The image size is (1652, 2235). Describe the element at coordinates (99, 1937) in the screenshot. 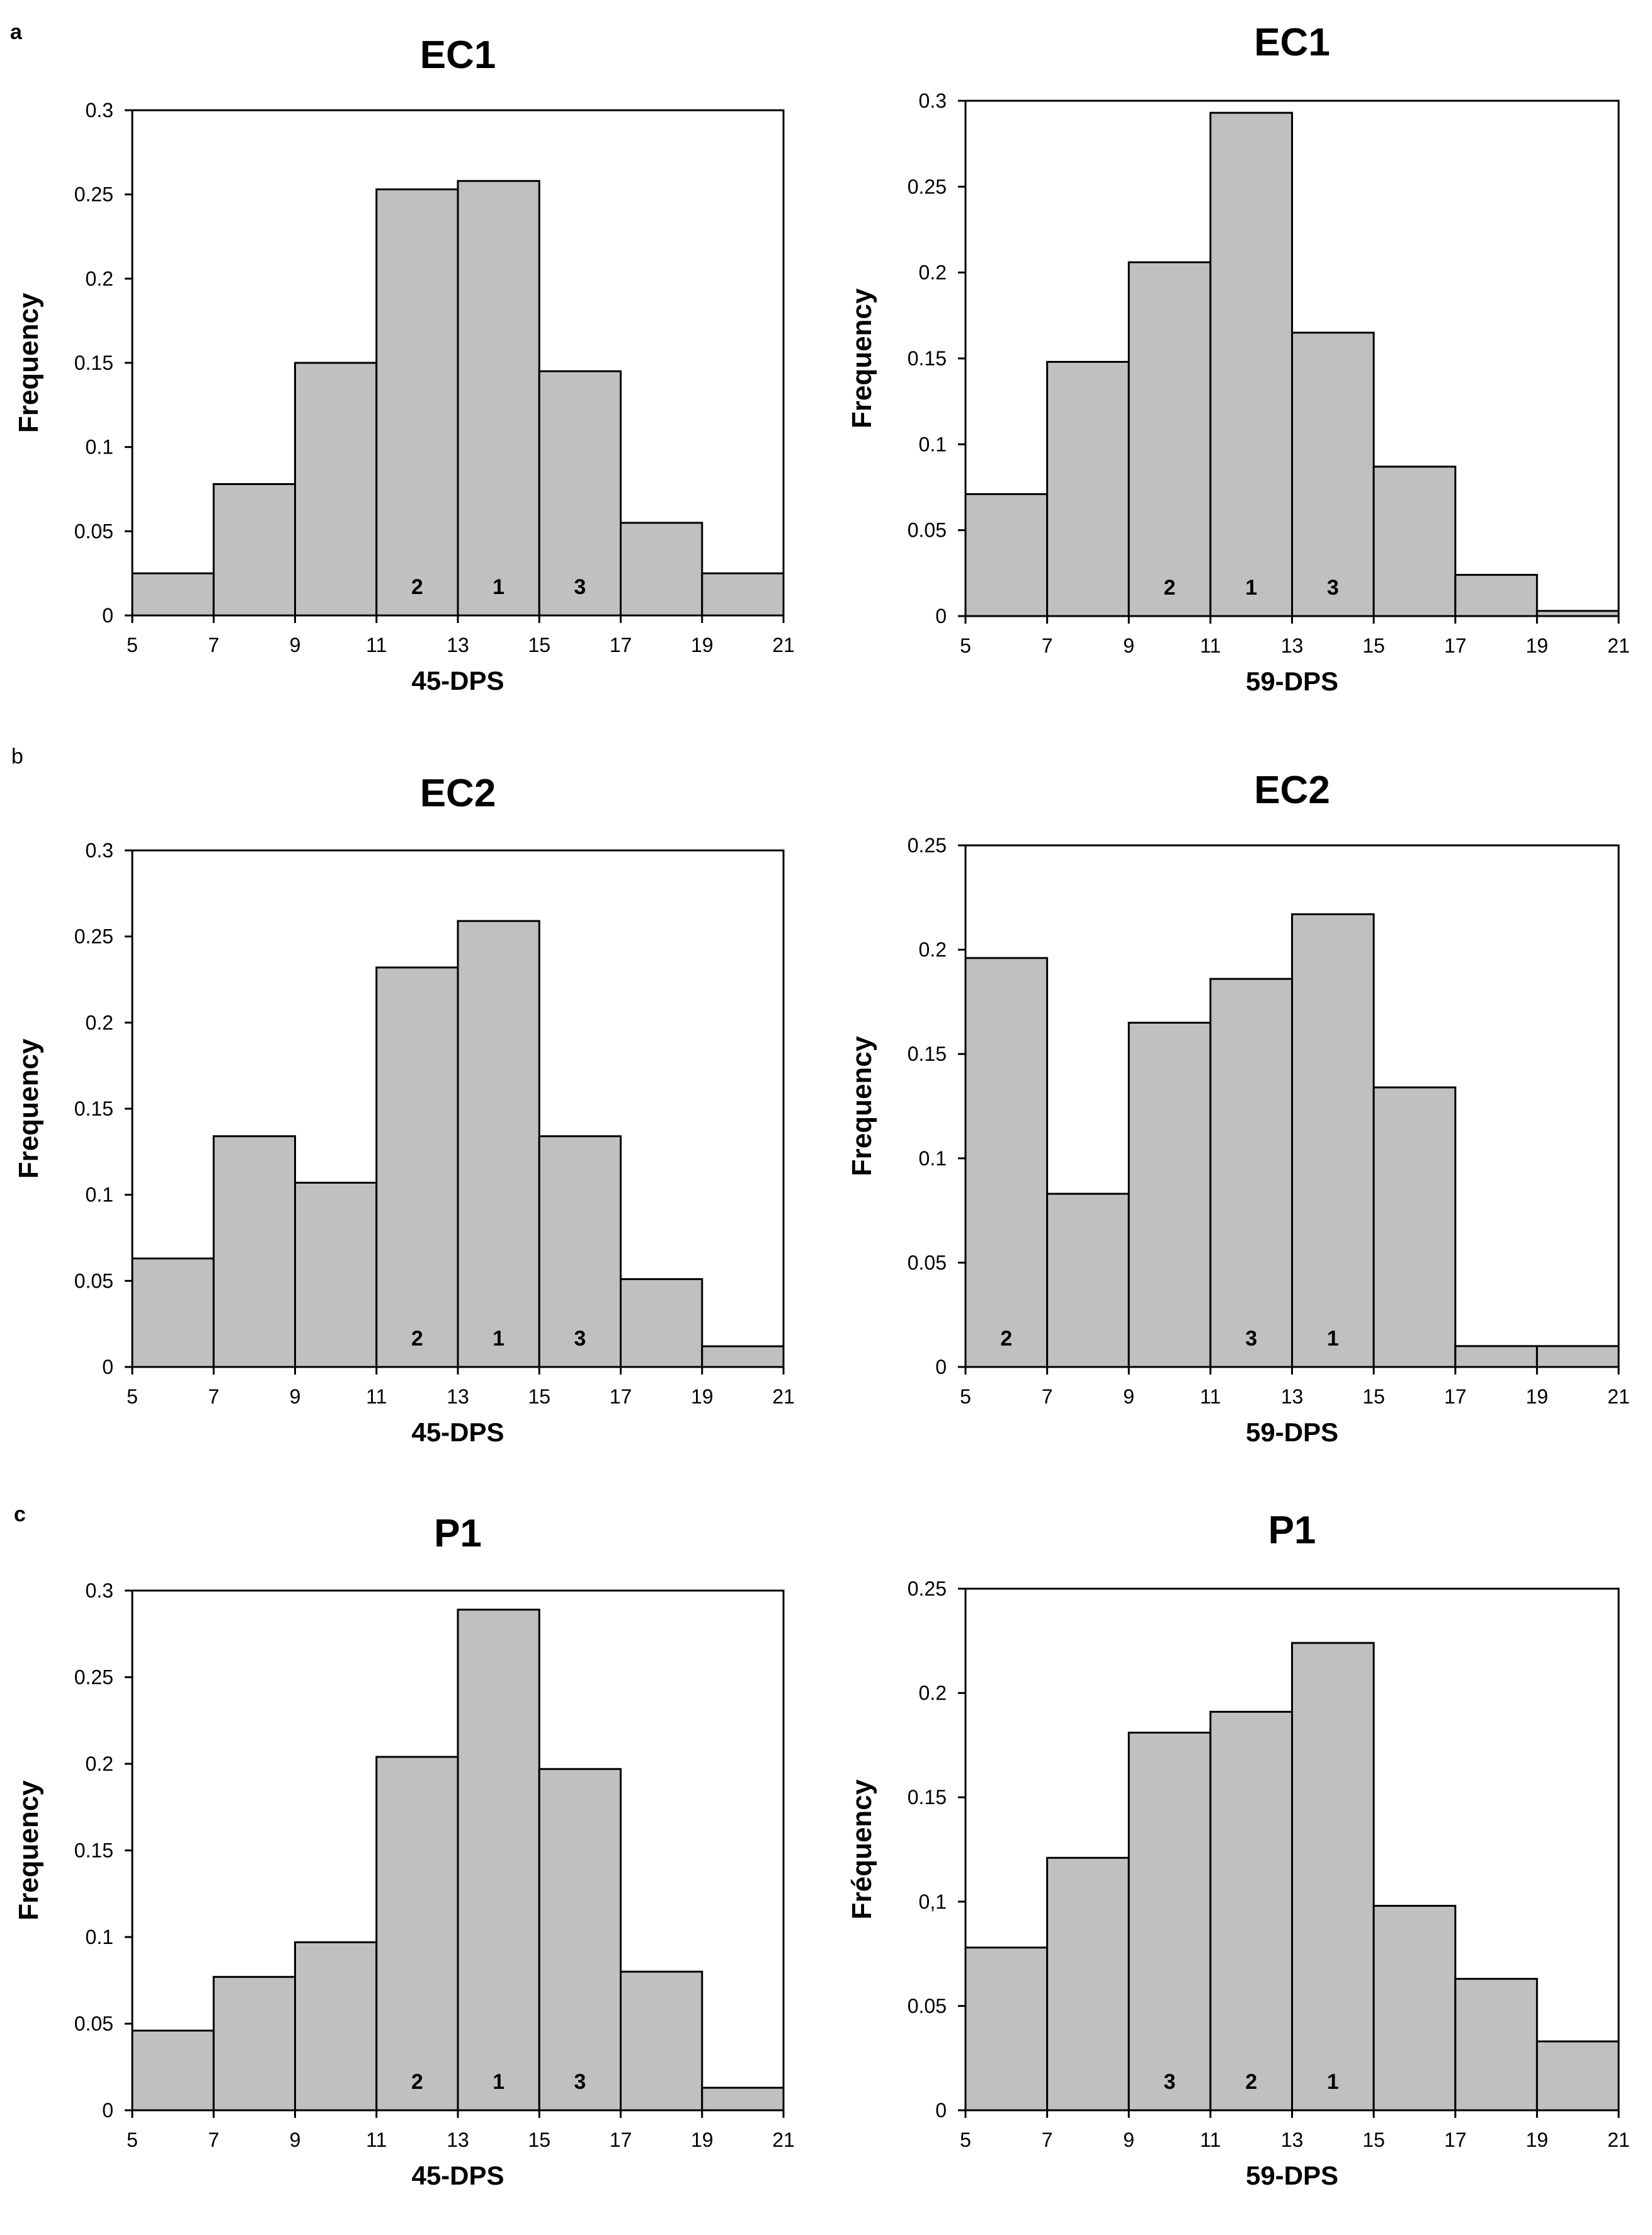

I see `y-tick-label: 0.1` at that location.